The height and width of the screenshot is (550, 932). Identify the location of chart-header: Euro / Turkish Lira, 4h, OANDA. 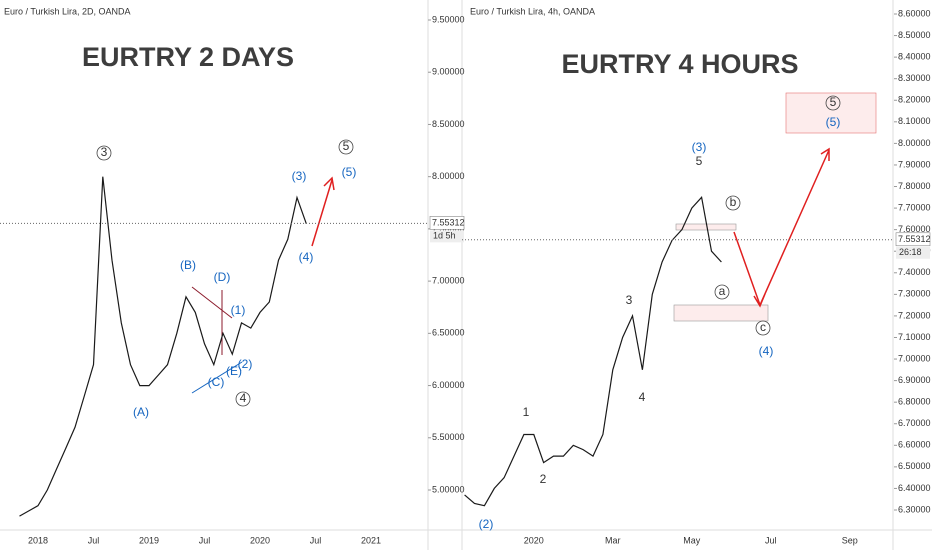
(532, 11).